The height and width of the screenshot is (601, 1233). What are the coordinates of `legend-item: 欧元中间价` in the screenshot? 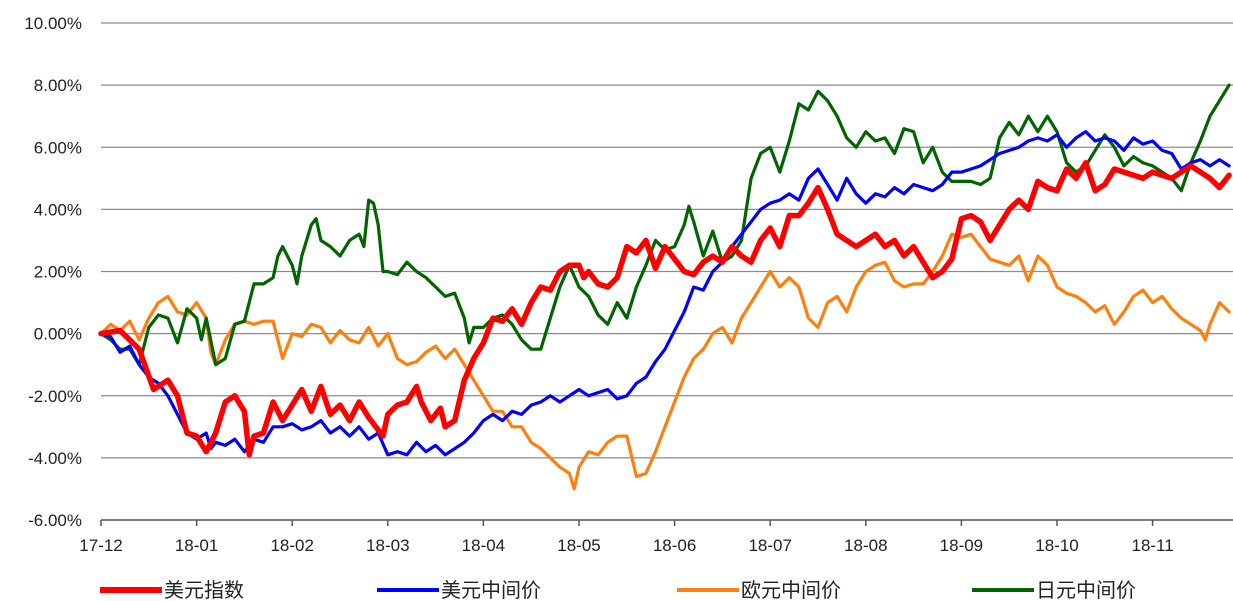 It's located at (759, 589).